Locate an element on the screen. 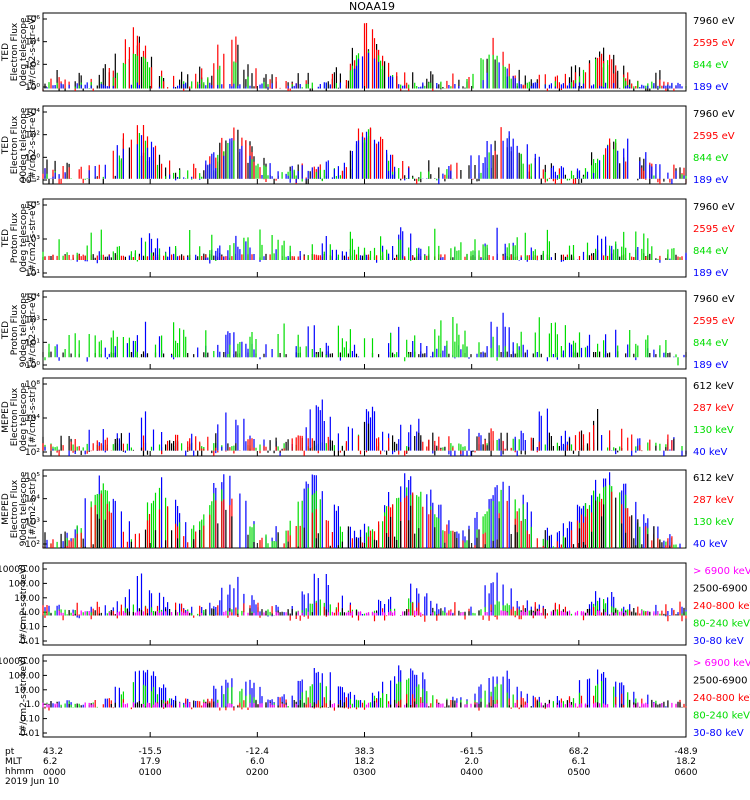  legend-entry: 130 keV is located at coordinates (713, 522).